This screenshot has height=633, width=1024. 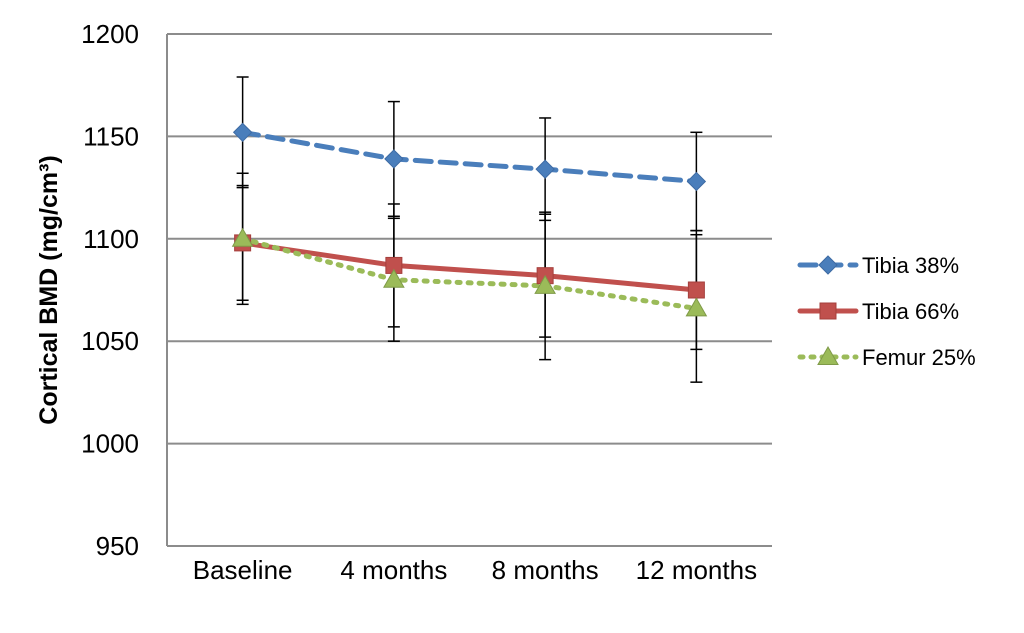 What do you see at coordinates (696, 570) in the screenshot?
I see `x-tick-label: 12 months` at bounding box center [696, 570].